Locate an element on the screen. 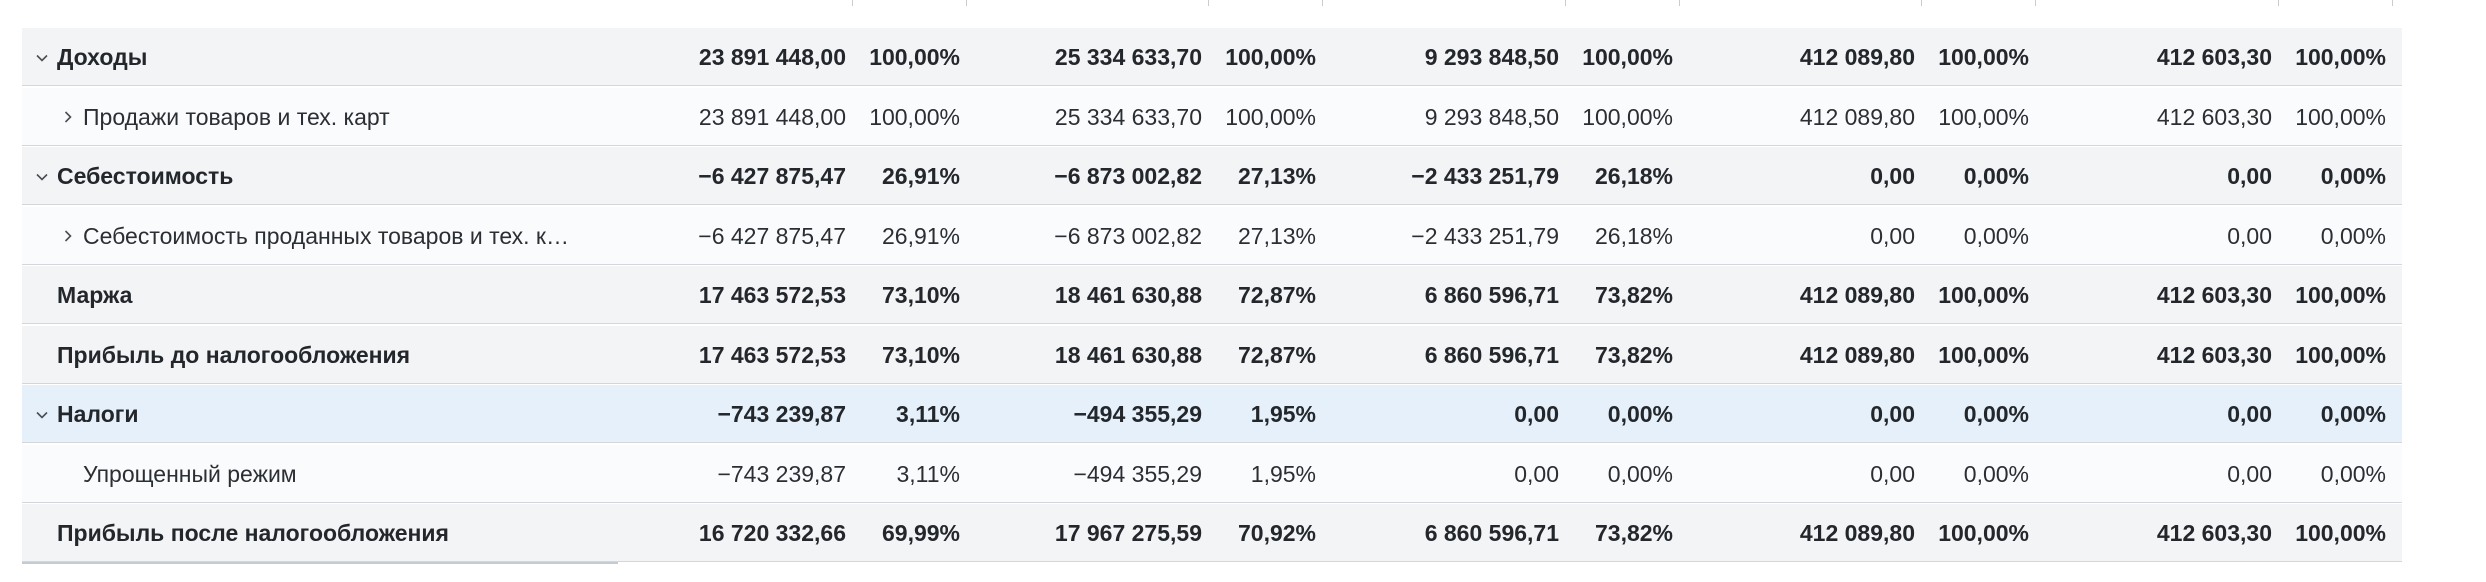 This screenshot has height=582, width=2486. amount-cell: 17 463 572,53 is located at coordinates (772, 295).